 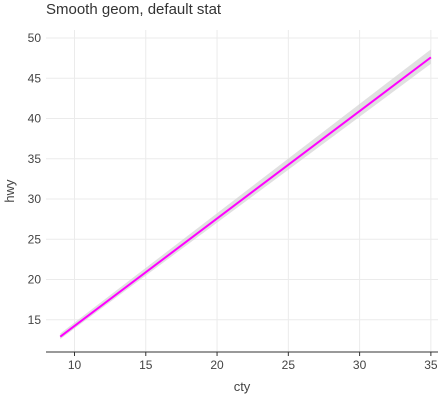 I want to click on y-tick-label: 20, so click(x=35, y=280).